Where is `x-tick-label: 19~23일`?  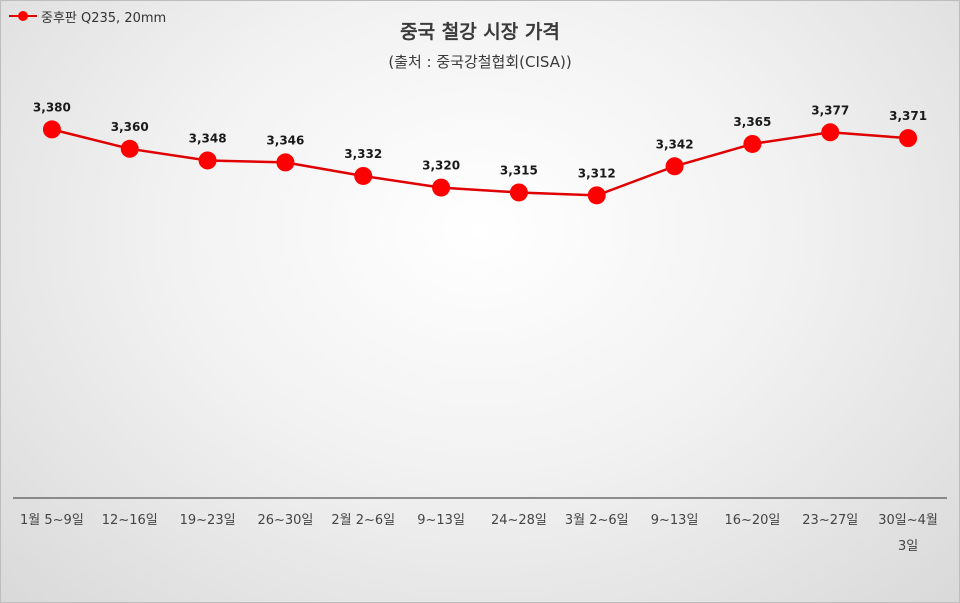
x-tick-label: 19~23일 is located at coordinates (207, 520).